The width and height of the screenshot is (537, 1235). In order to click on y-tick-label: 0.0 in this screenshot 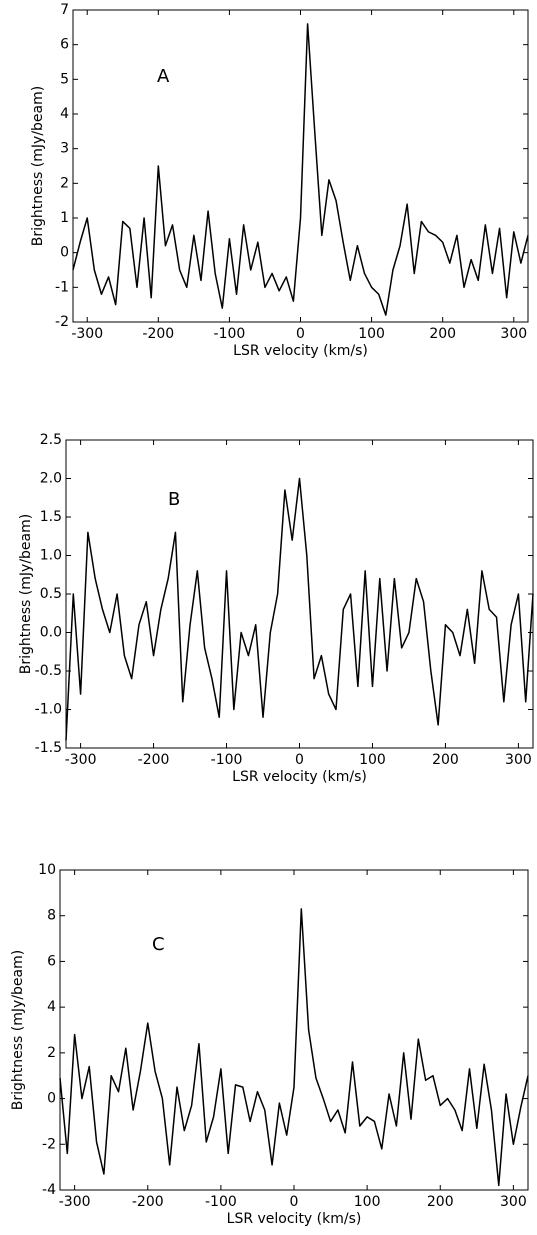, I will do `click(51, 633)`.